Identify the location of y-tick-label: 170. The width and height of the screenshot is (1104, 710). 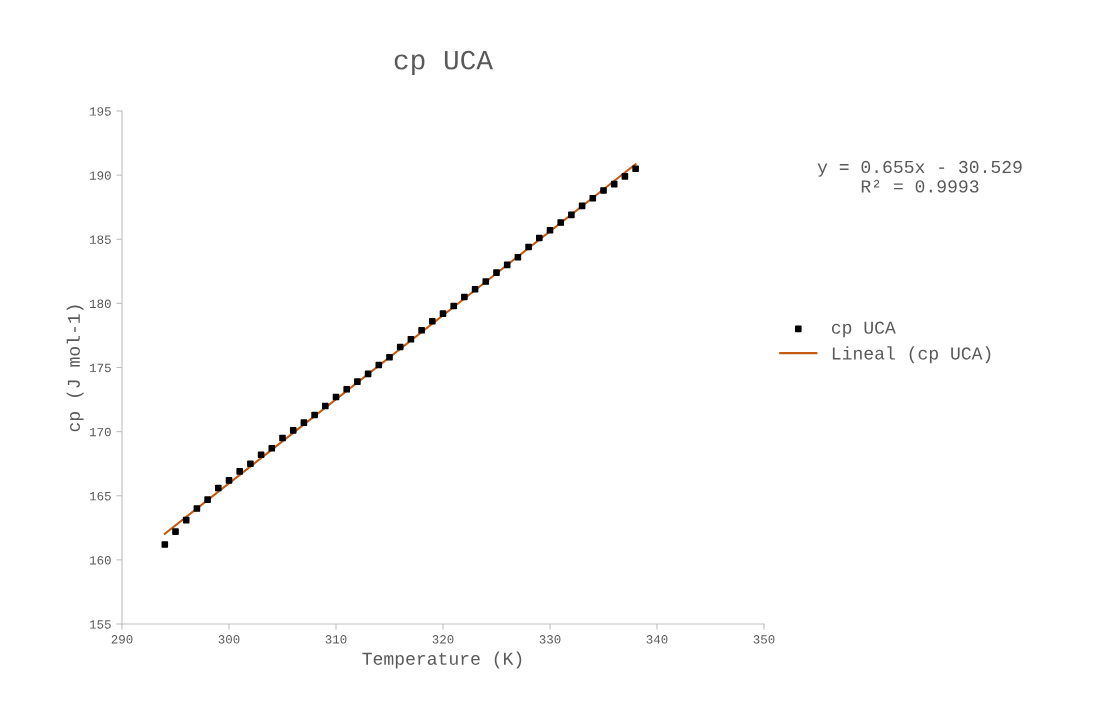
(100, 432).